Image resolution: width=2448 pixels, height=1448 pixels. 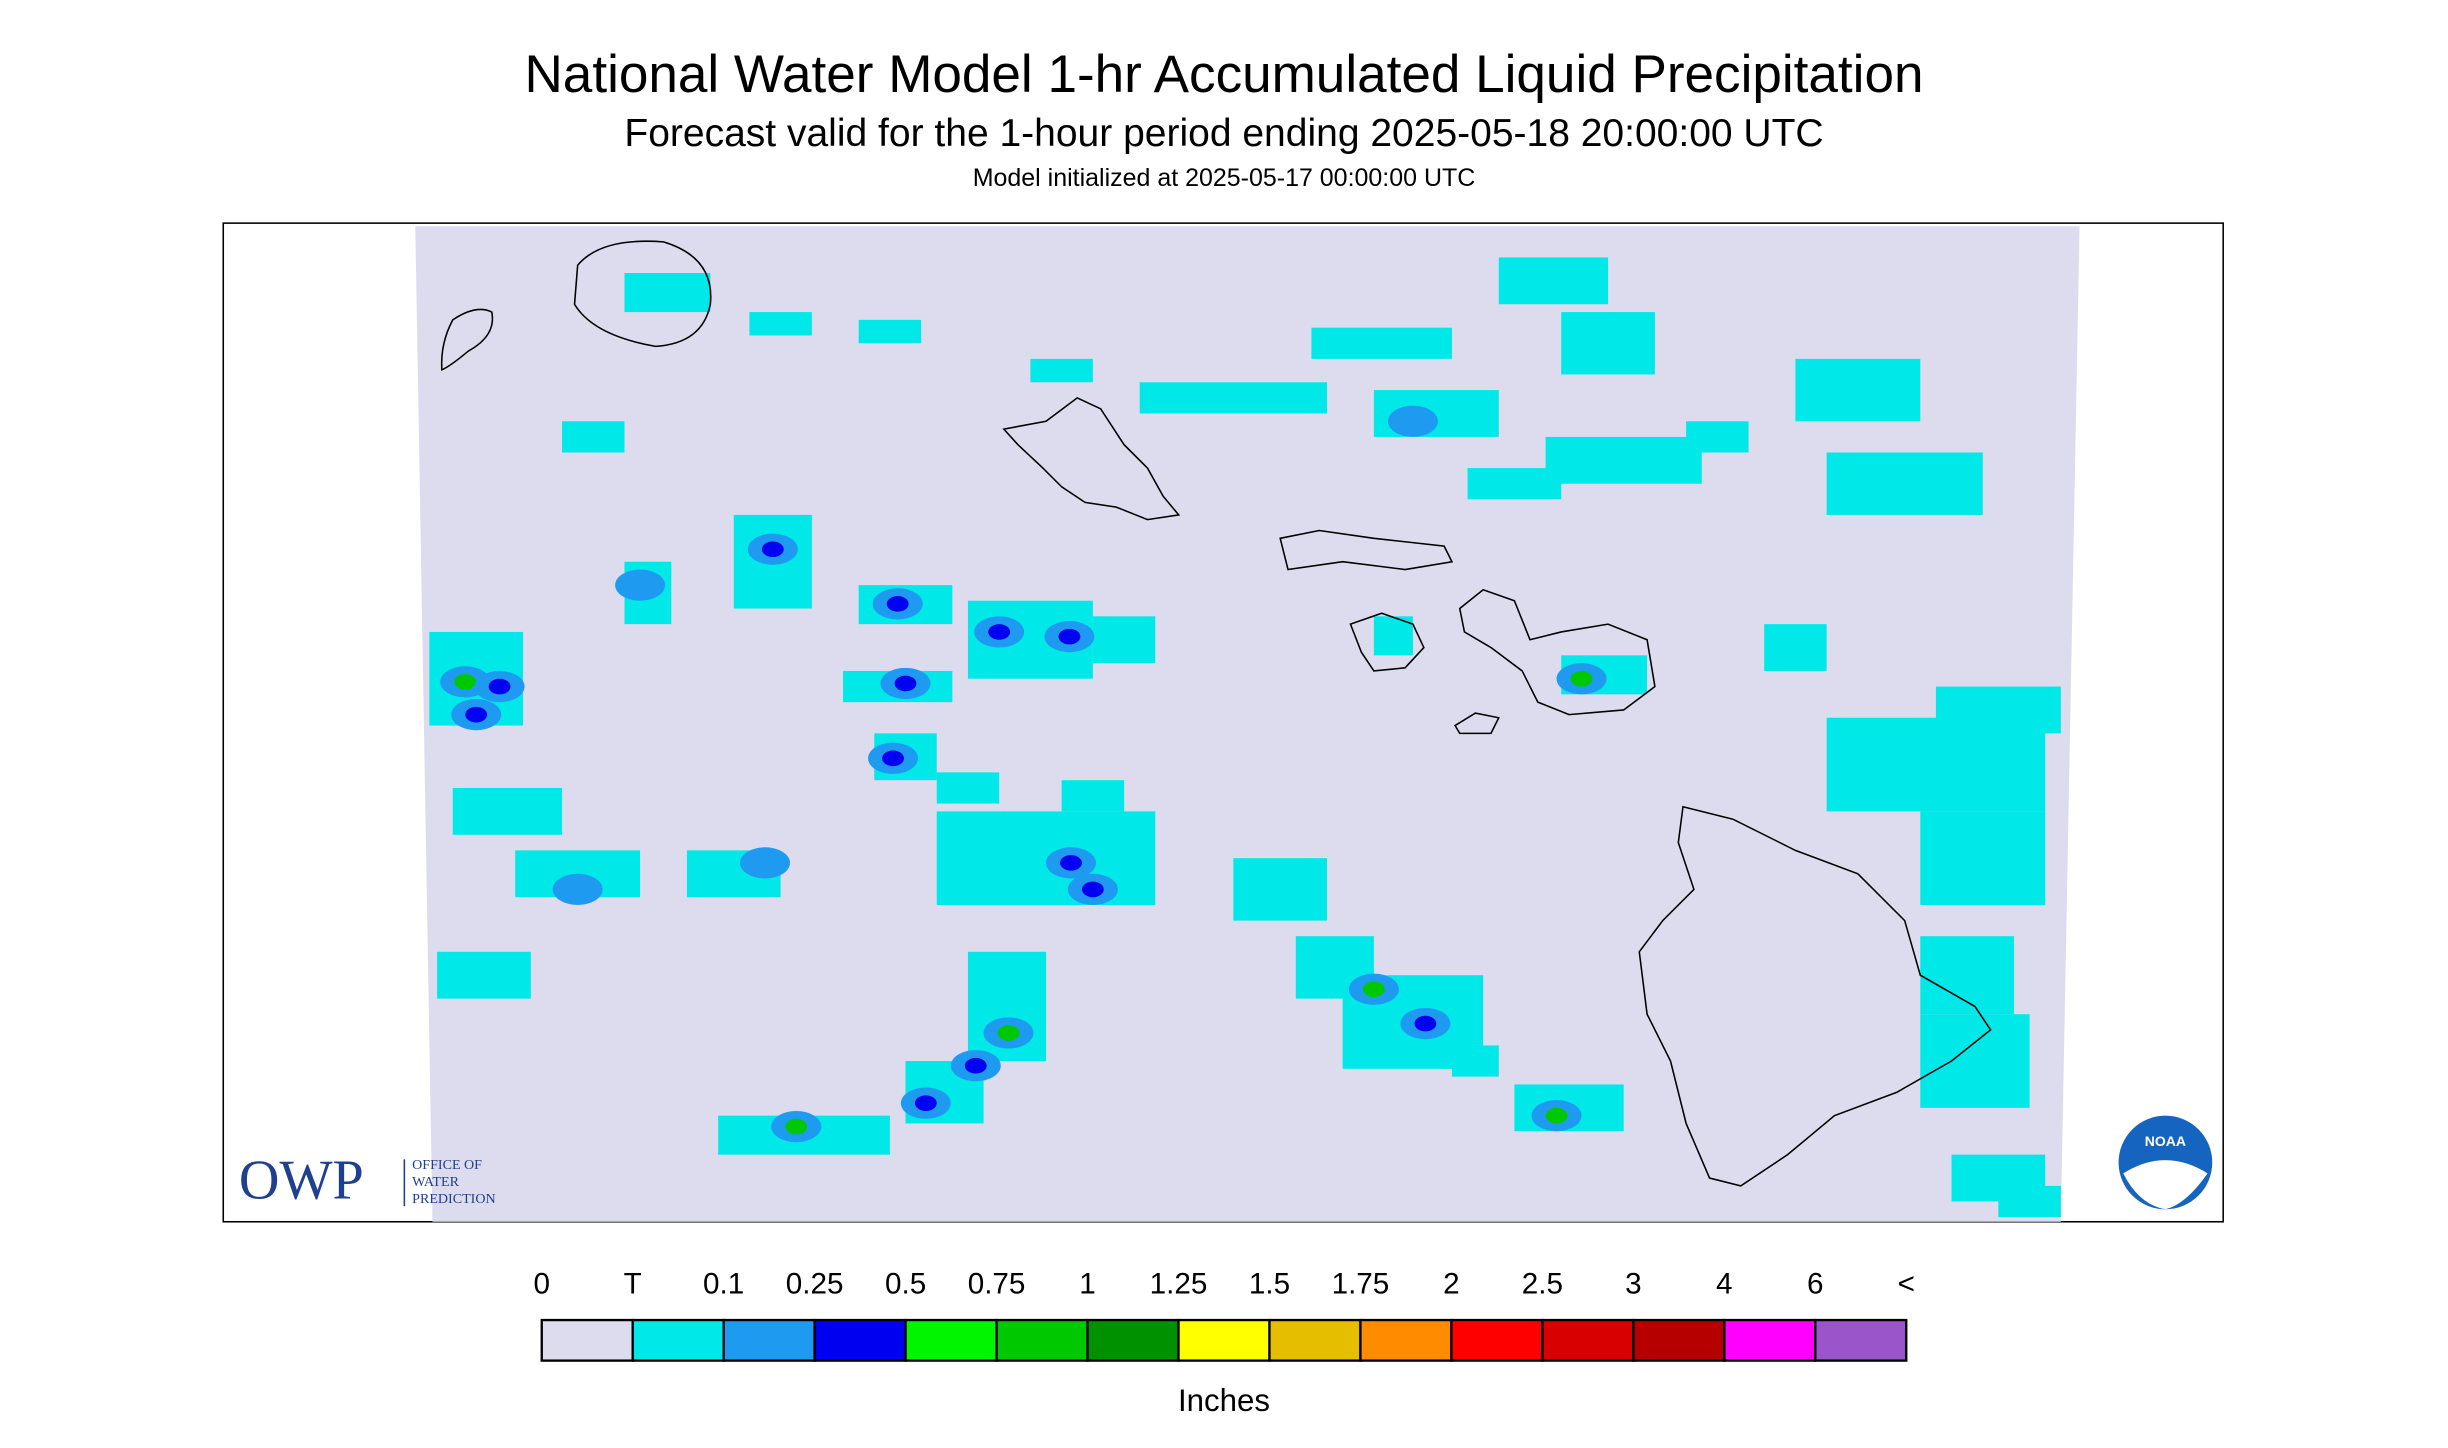 What do you see at coordinates (1724, 1284) in the screenshot?
I see `colorbar-label: 4` at bounding box center [1724, 1284].